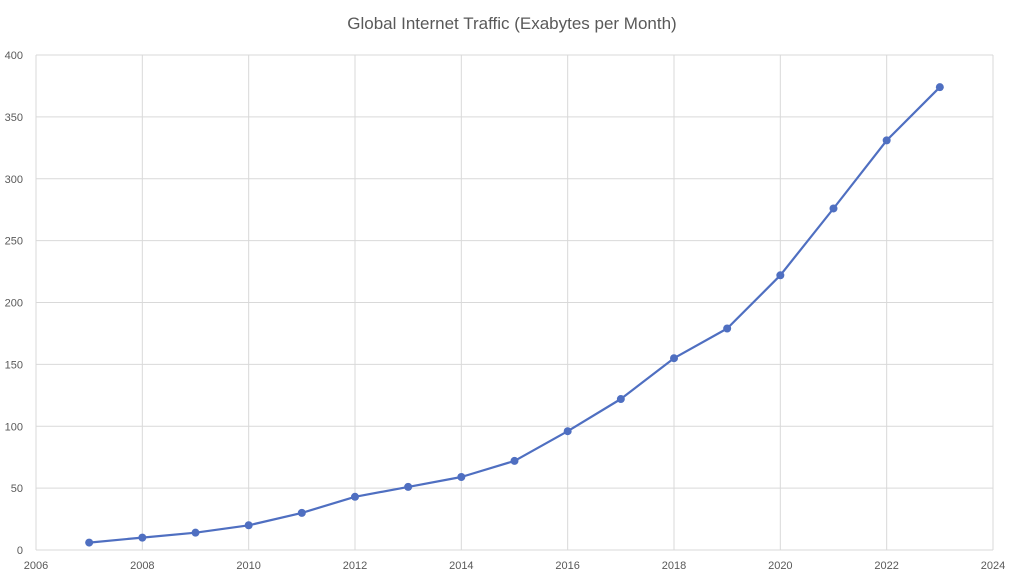 The width and height of the screenshot is (1024, 585). I want to click on x-tick-label: 2006, so click(36, 566).